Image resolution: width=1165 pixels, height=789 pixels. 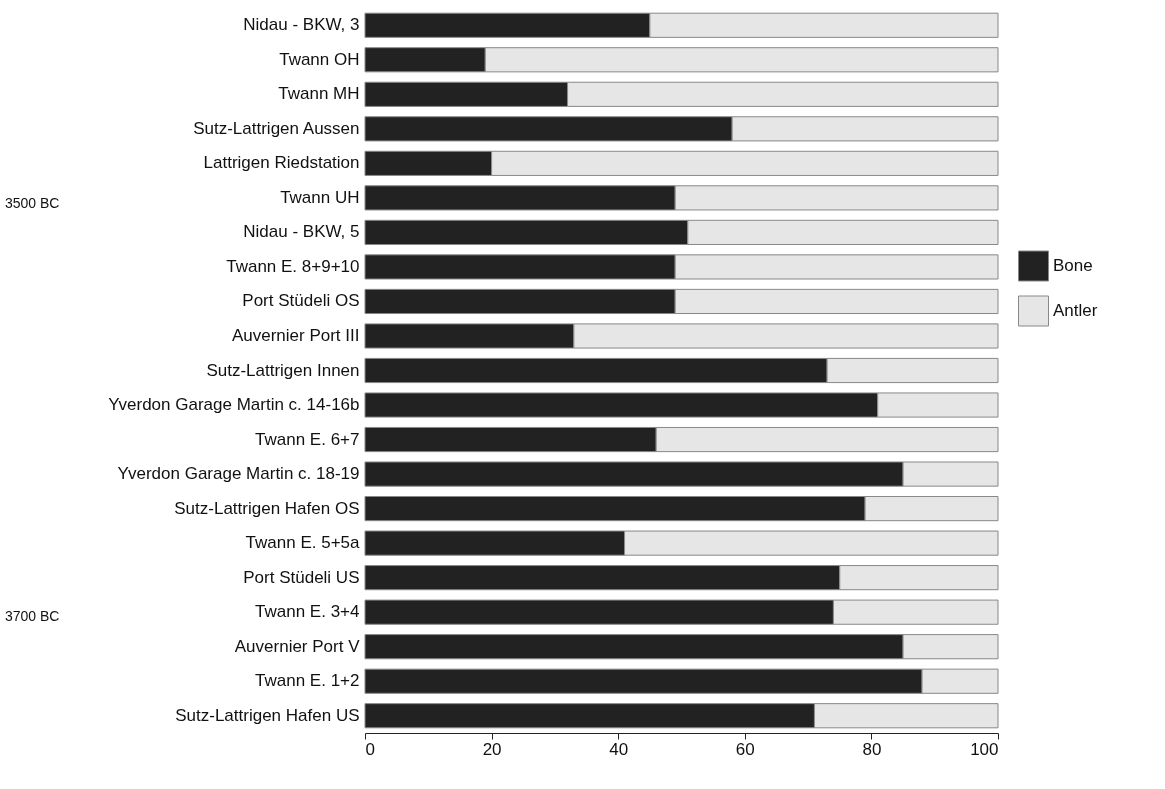 I want to click on y-tick-label: Sutz-Lattrigen Aussen, so click(x=276, y=128).